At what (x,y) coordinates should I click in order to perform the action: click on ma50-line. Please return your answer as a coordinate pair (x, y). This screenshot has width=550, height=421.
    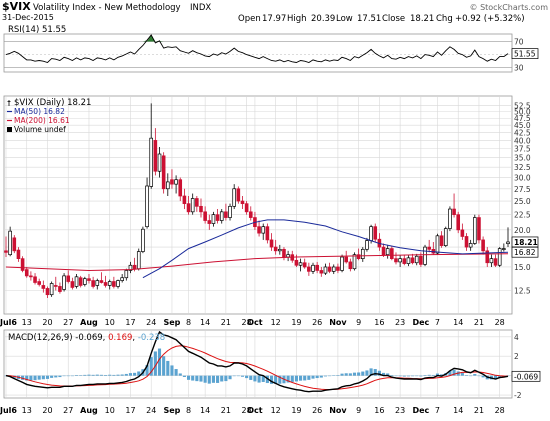
    Looking at the image, I should click on (325, 249).